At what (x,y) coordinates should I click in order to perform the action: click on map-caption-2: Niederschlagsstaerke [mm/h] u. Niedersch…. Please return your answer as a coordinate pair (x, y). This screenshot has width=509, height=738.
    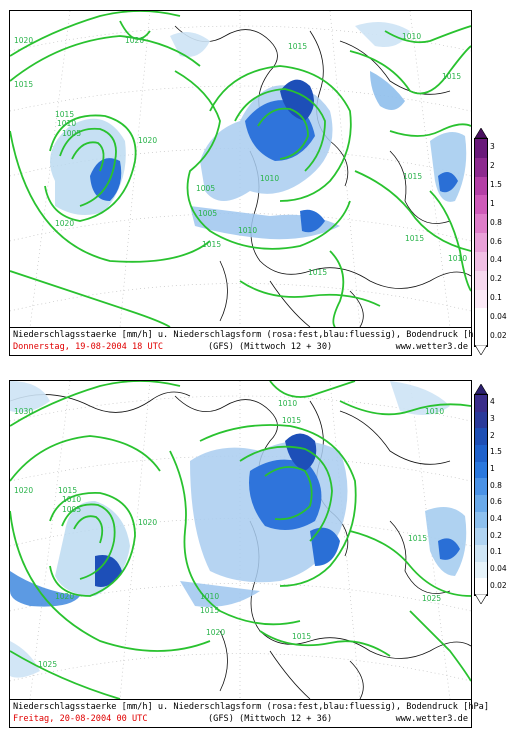
    Looking at the image, I should click on (249, 713).